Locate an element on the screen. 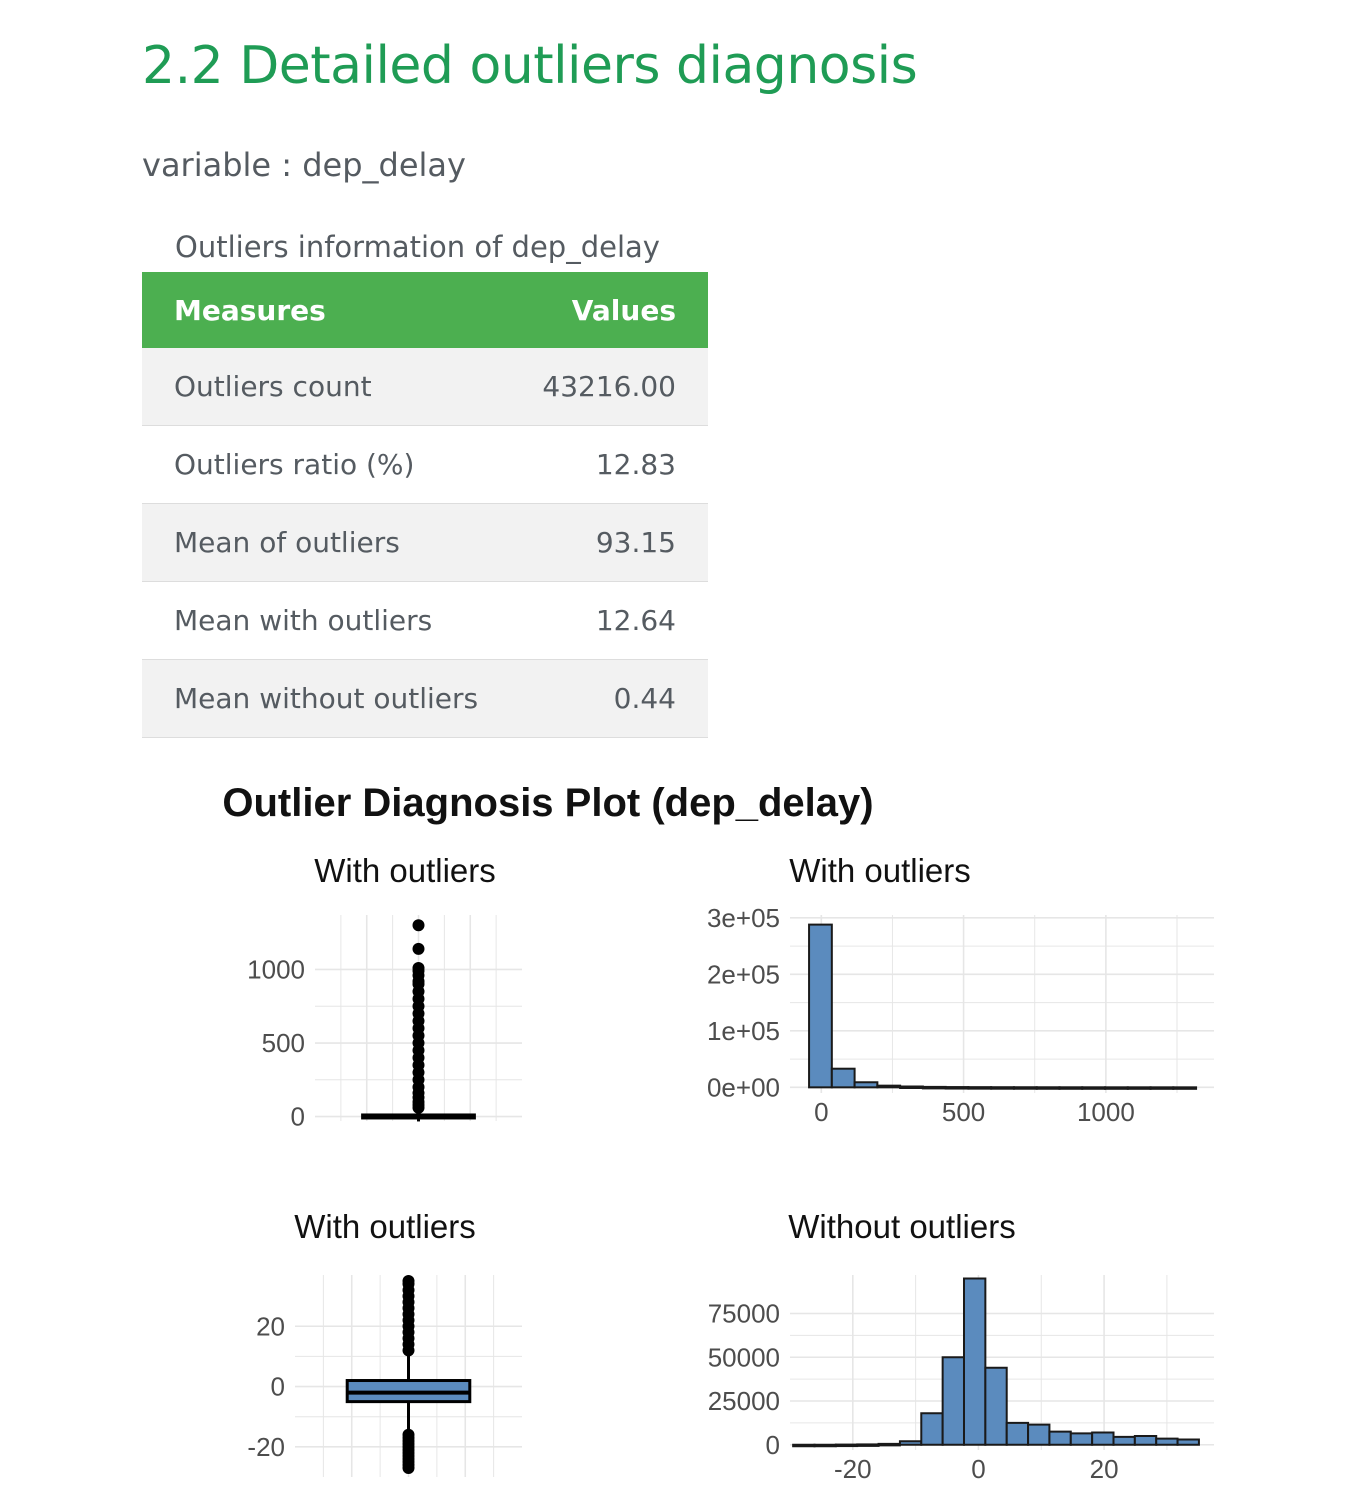  variable-label: variable : dep_delay is located at coordinates (304, 165).